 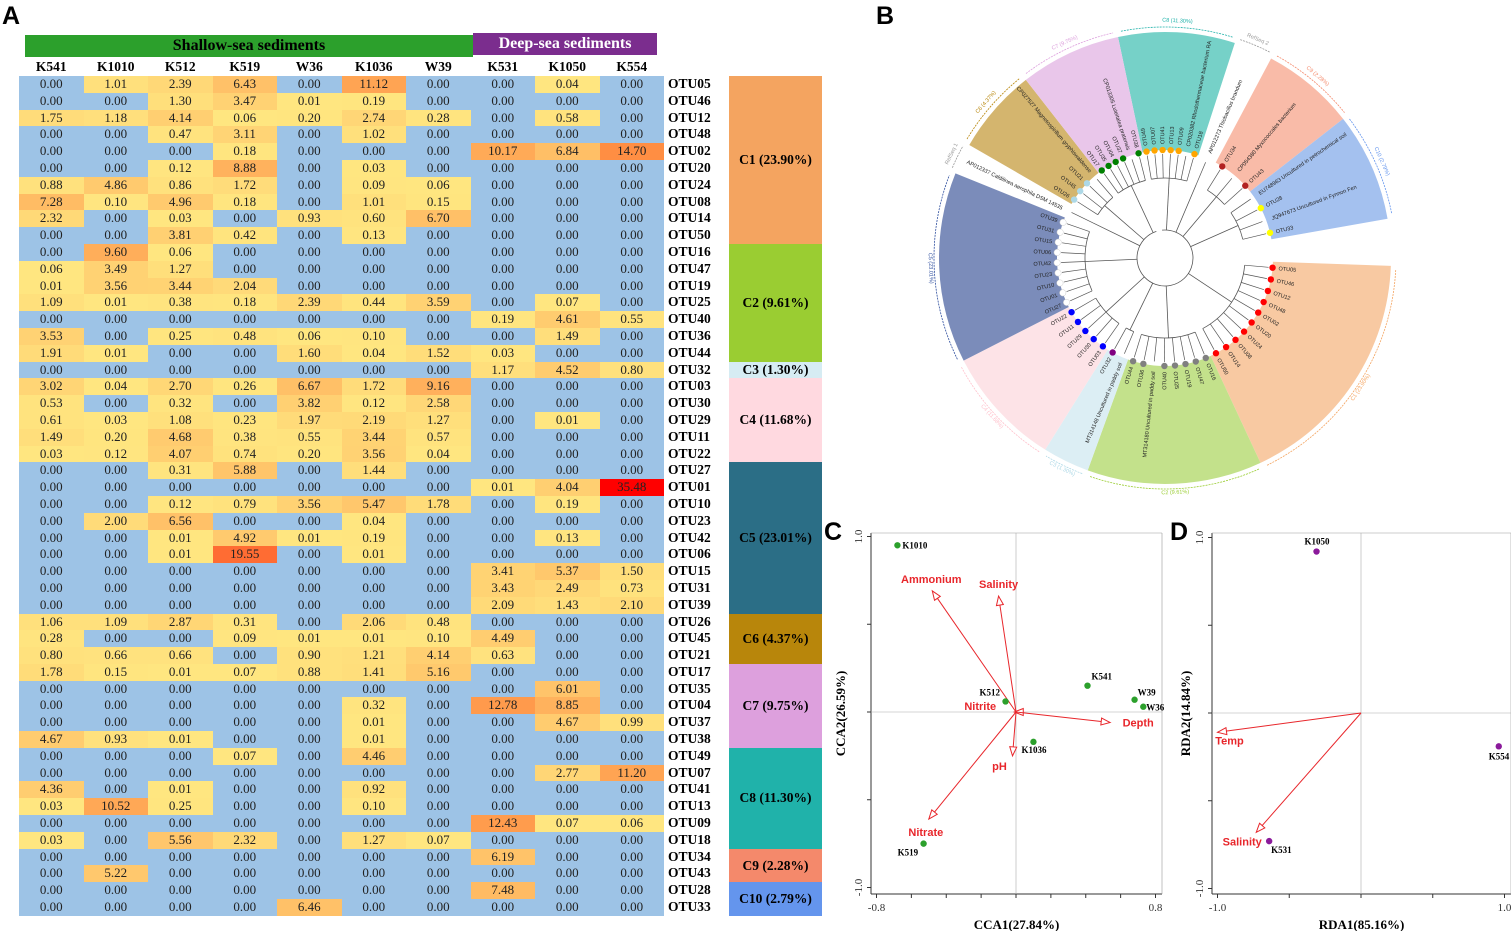 I want to click on otu-label: OTU14, so click(x=689, y=218).